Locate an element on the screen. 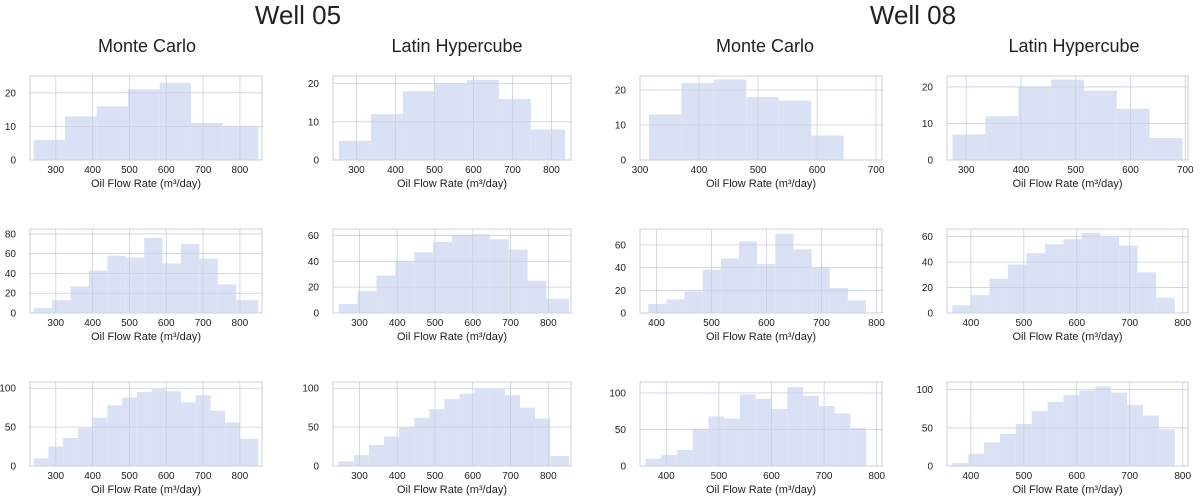  y-tick-label: 60 is located at coordinates (314, 236).